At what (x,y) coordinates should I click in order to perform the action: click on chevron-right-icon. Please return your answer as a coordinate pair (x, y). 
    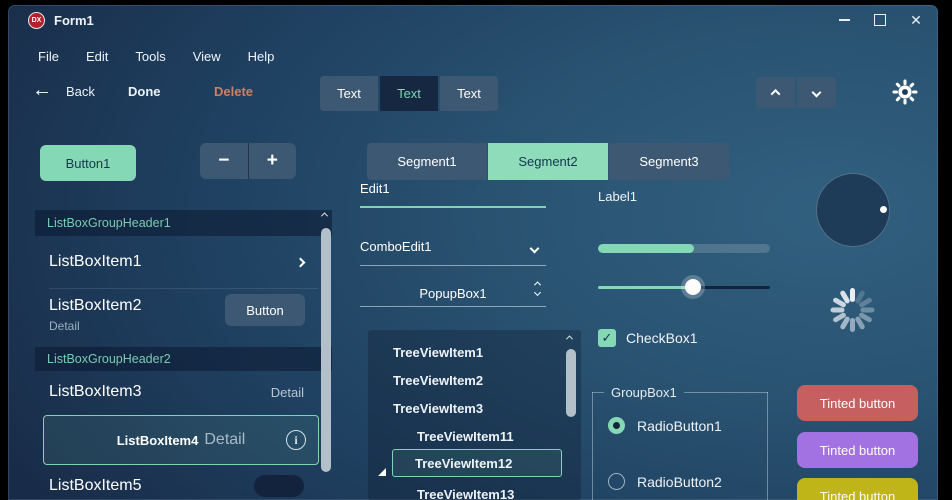
    Looking at the image, I should click on (300, 262).